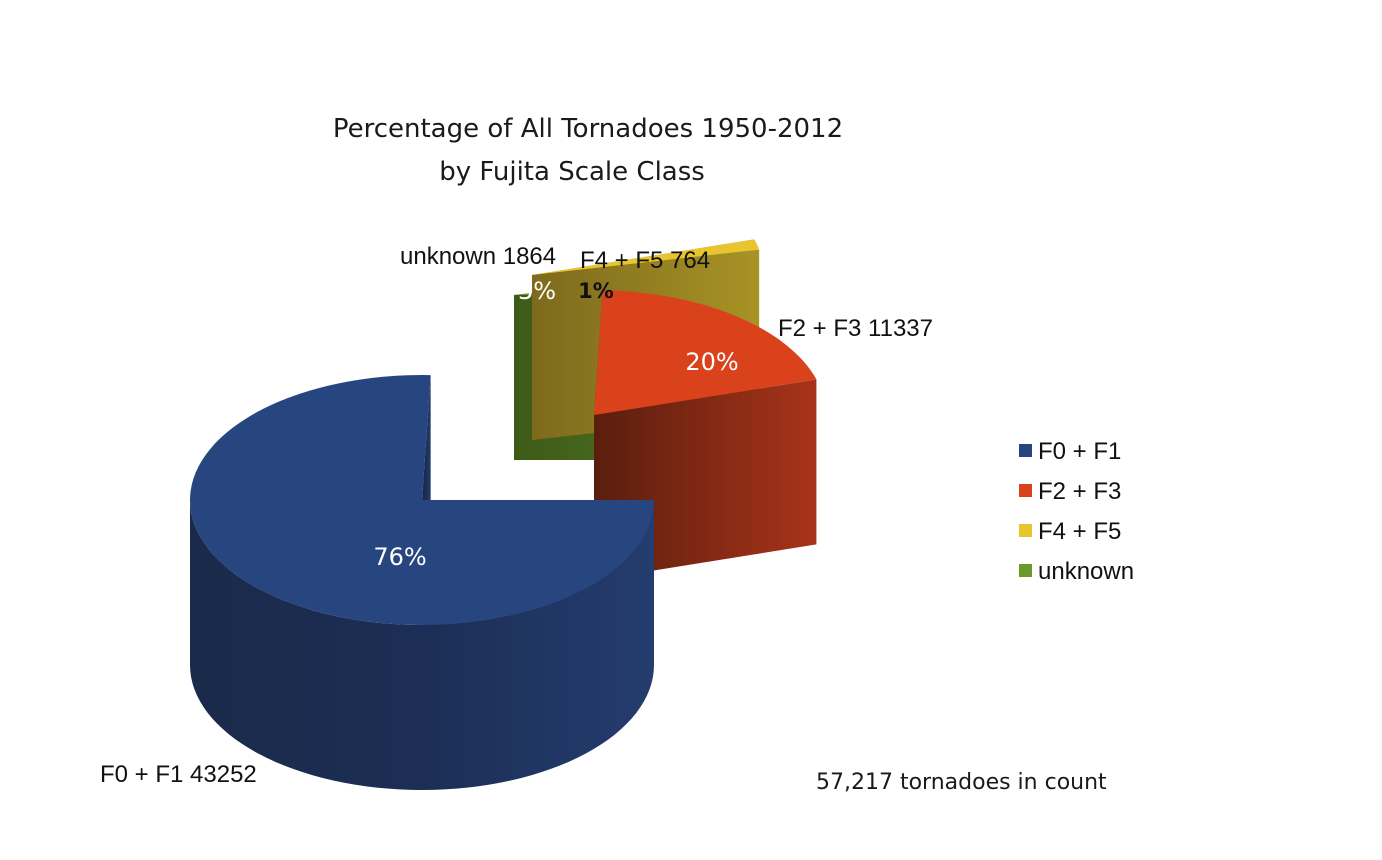 The image size is (1382, 860). I want to click on legend-swatch-f0-f1, so click(1025, 450).